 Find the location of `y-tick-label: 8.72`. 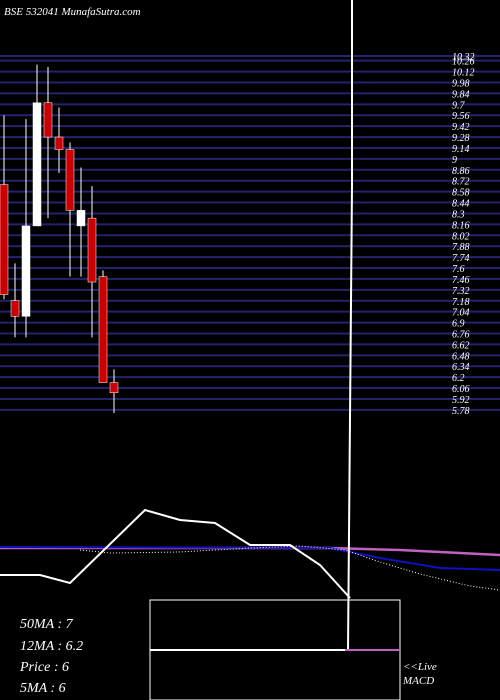

y-tick-label: 8.72 is located at coordinates (461, 182).